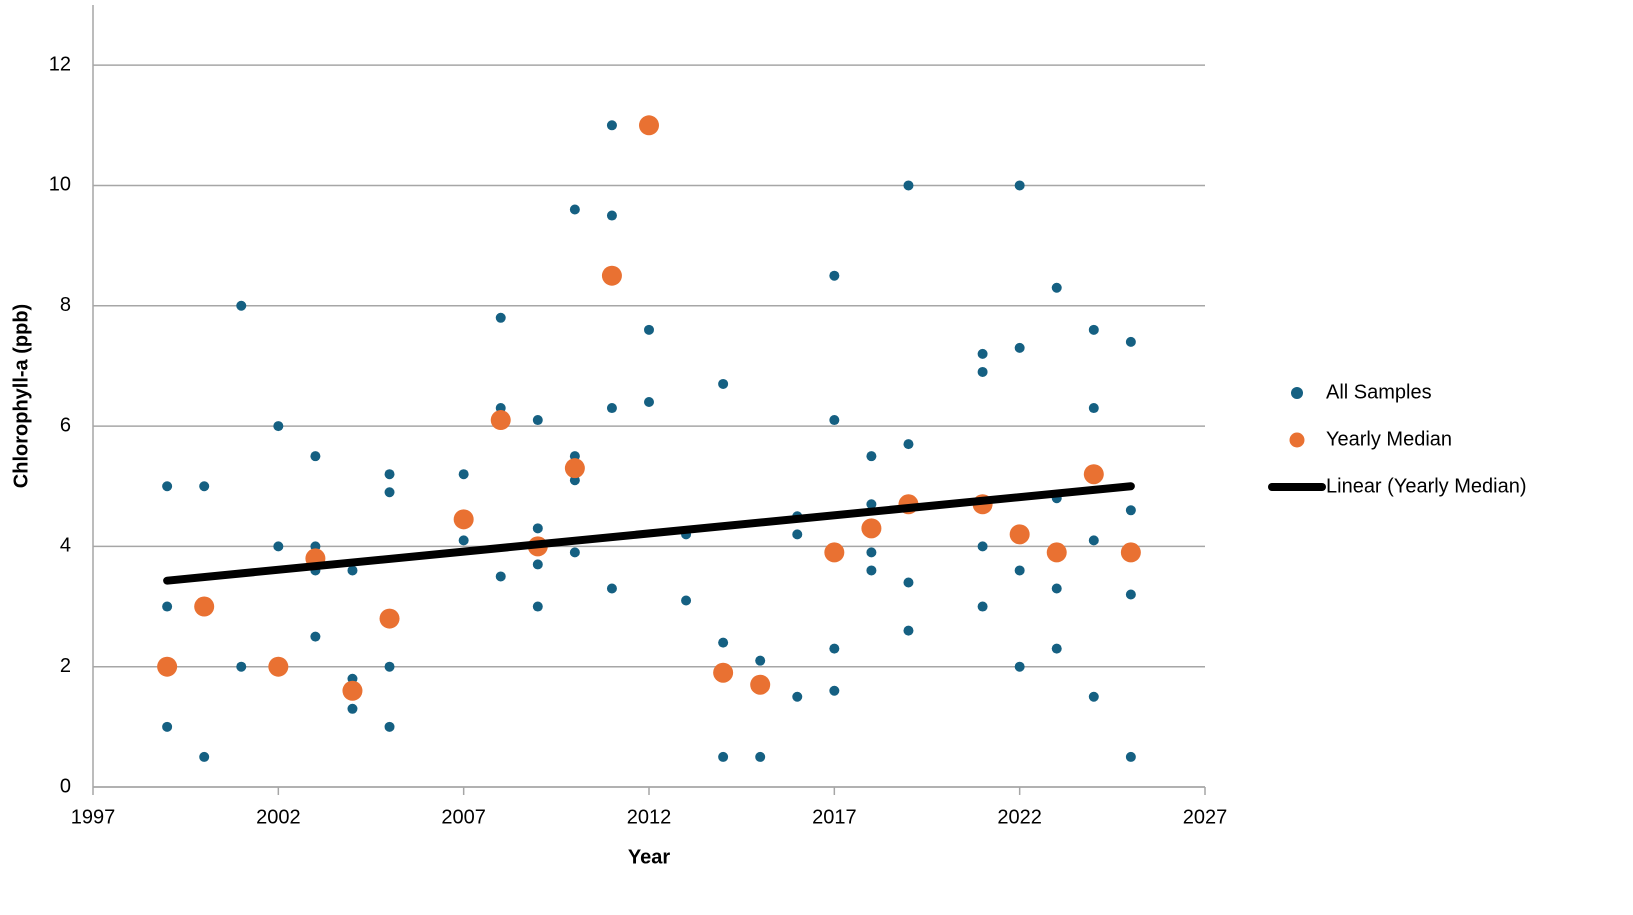 This screenshot has width=1633, height=915. I want to click on legend-label: Linear (Yearly Median), so click(1426, 486).